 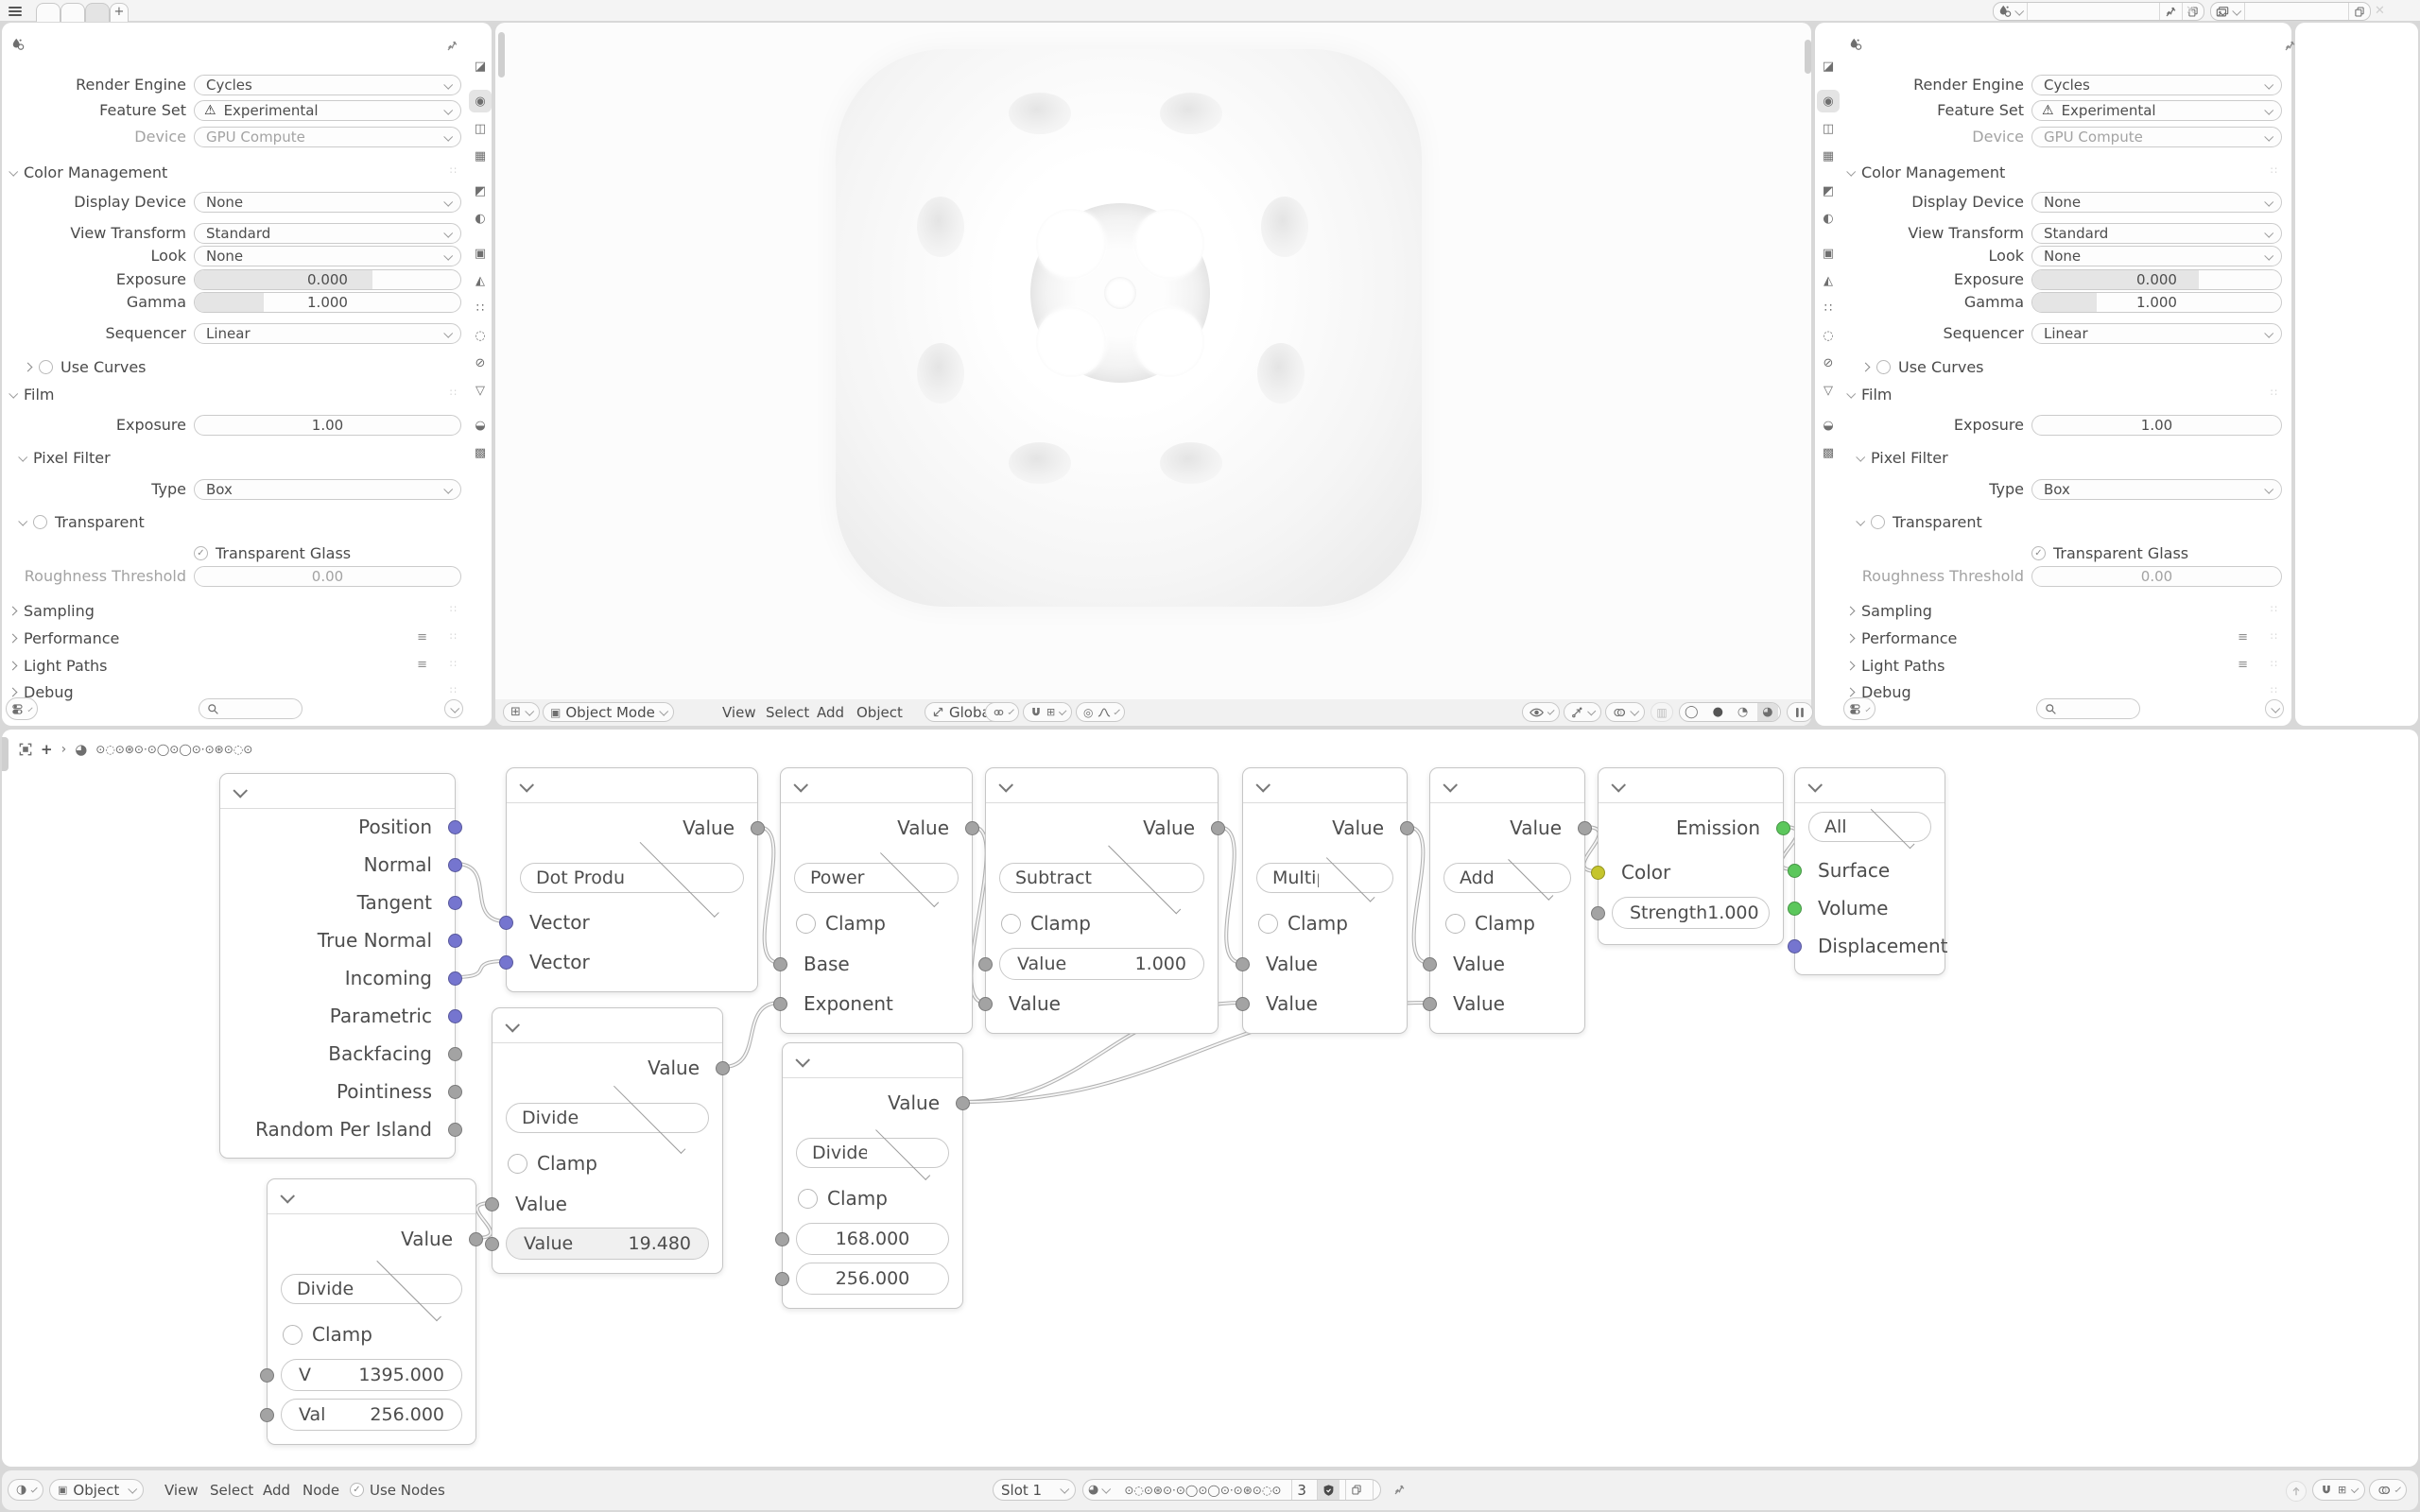 What do you see at coordinates (1869, 826) in the screenshot?
I see `node-operation-select: All` at bounding box center [1869, 826].